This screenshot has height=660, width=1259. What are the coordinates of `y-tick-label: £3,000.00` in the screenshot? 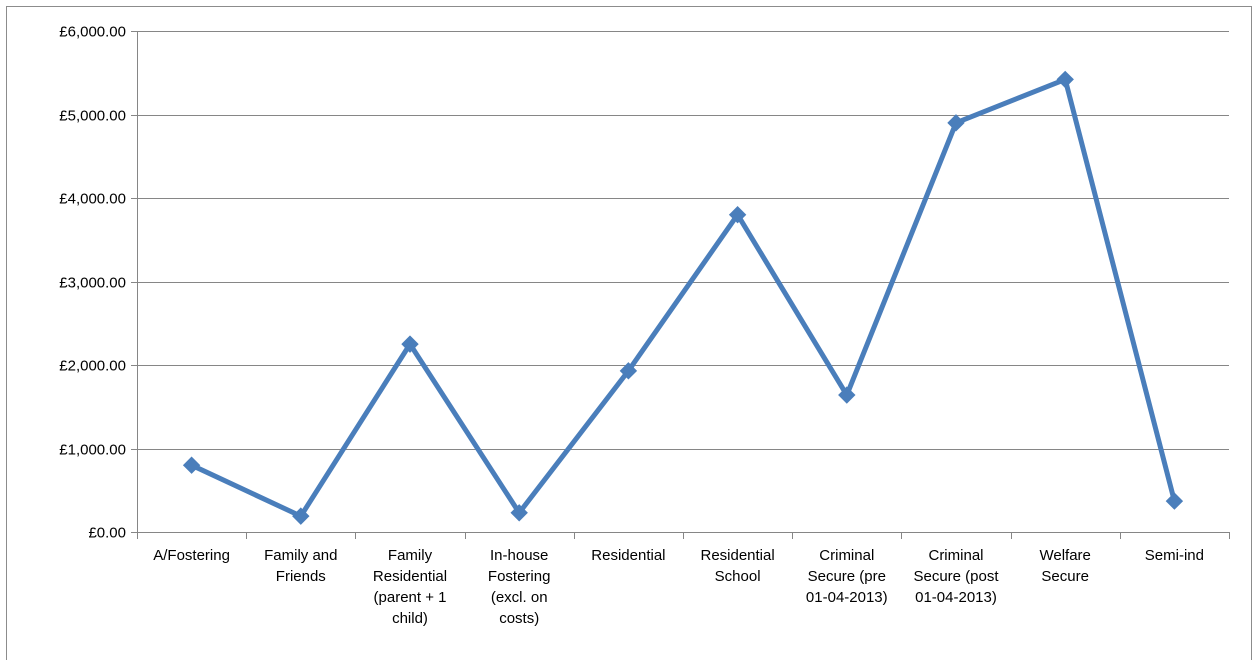 It's located at (92, 283).